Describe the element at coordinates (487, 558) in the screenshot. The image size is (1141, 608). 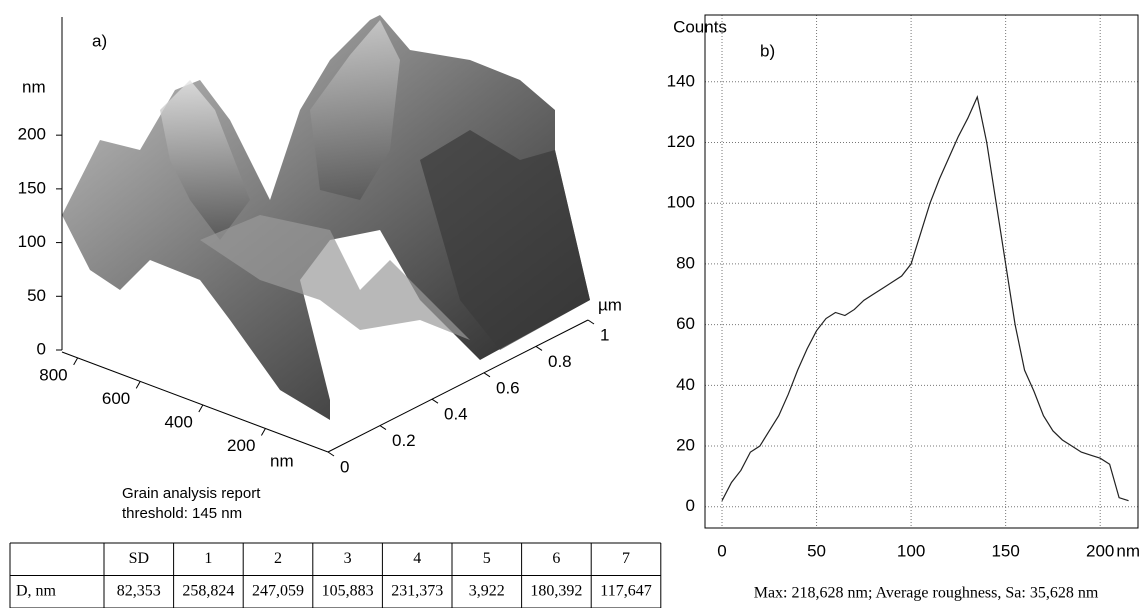
I see `column-header: 5` at that location.